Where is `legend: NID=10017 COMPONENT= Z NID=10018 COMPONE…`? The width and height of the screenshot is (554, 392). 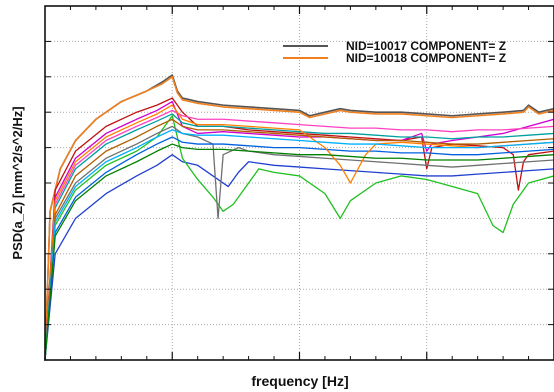
legend: NID=10017 COMPONENT= Z NID=10018 COMPONE… is located at coordinates (394, 52).